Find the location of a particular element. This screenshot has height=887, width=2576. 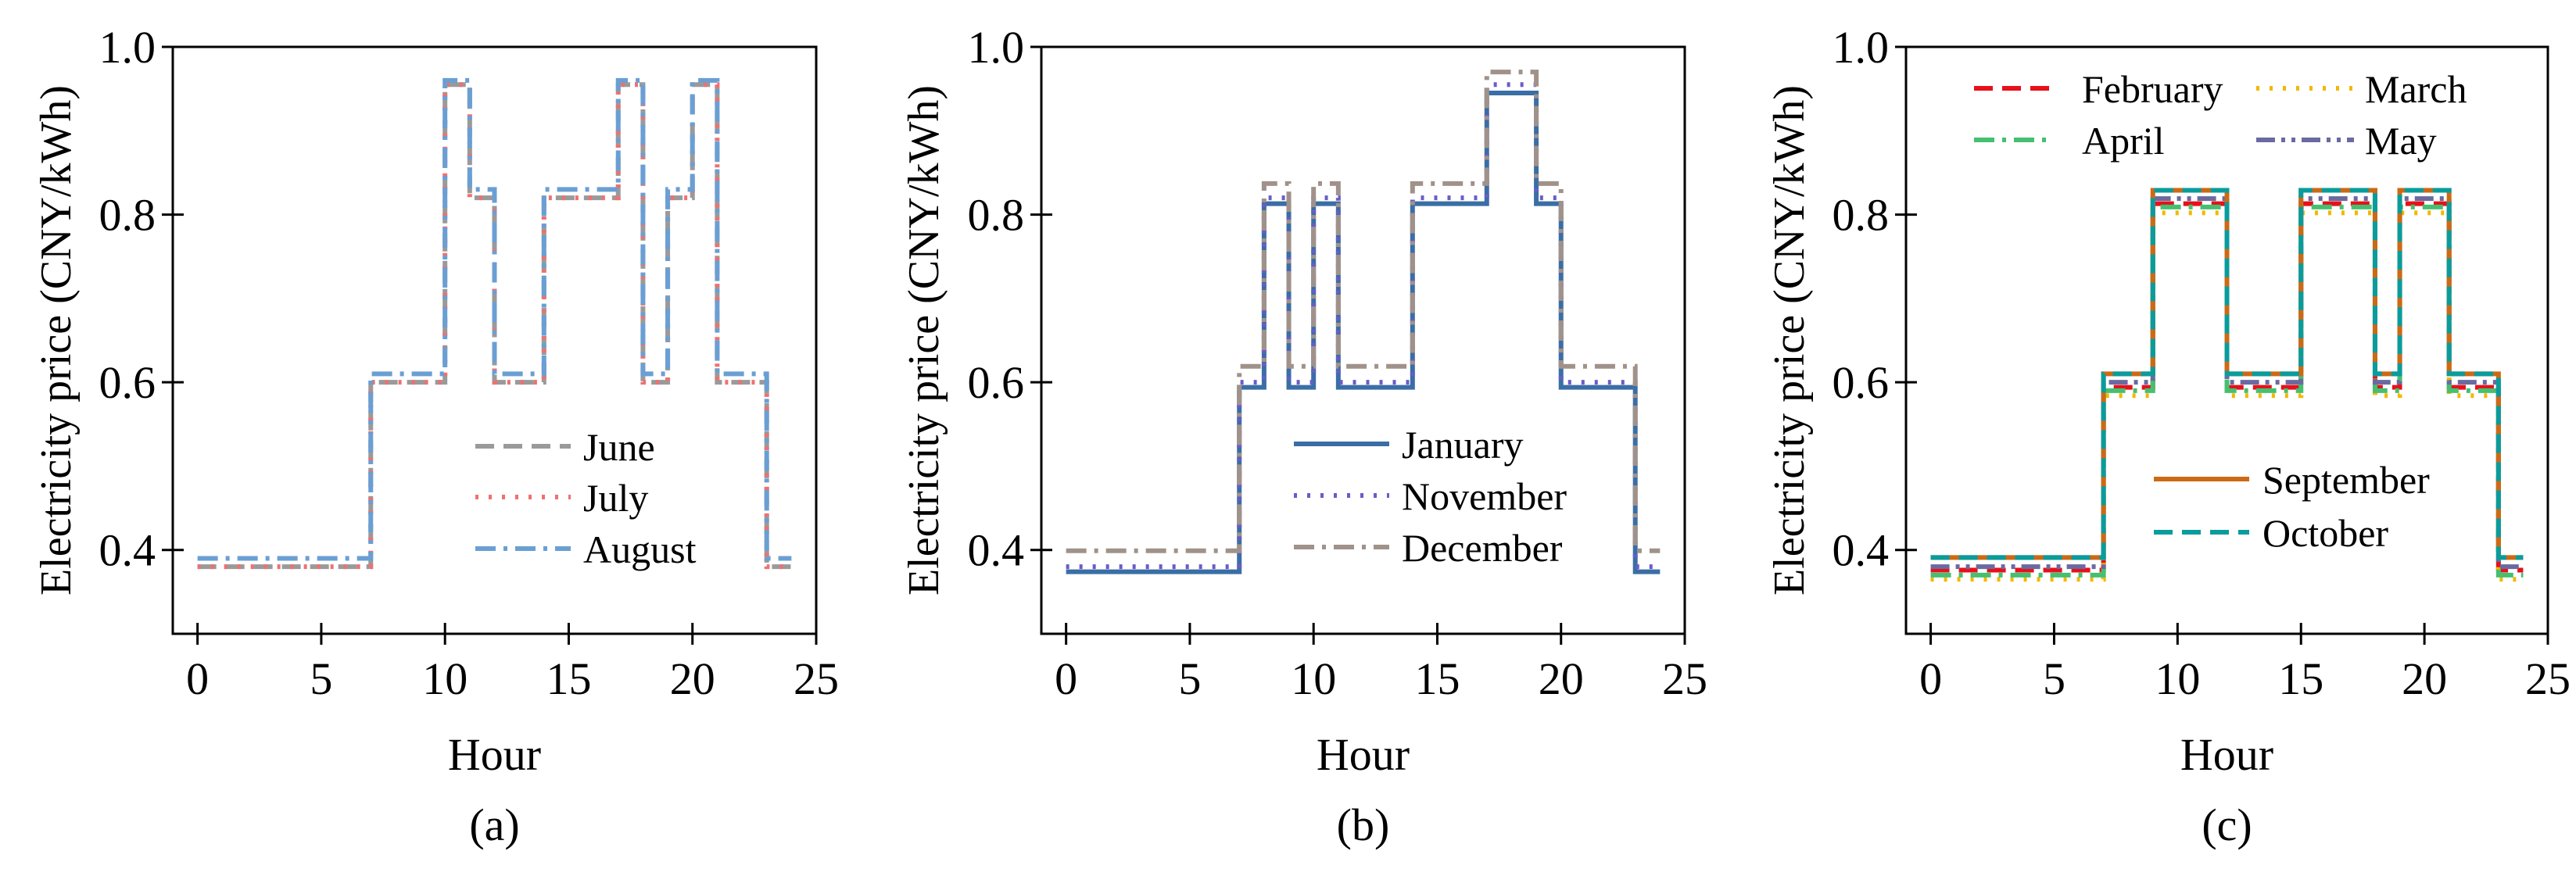

legend-label-july: July is located at coordinates (615, 498).